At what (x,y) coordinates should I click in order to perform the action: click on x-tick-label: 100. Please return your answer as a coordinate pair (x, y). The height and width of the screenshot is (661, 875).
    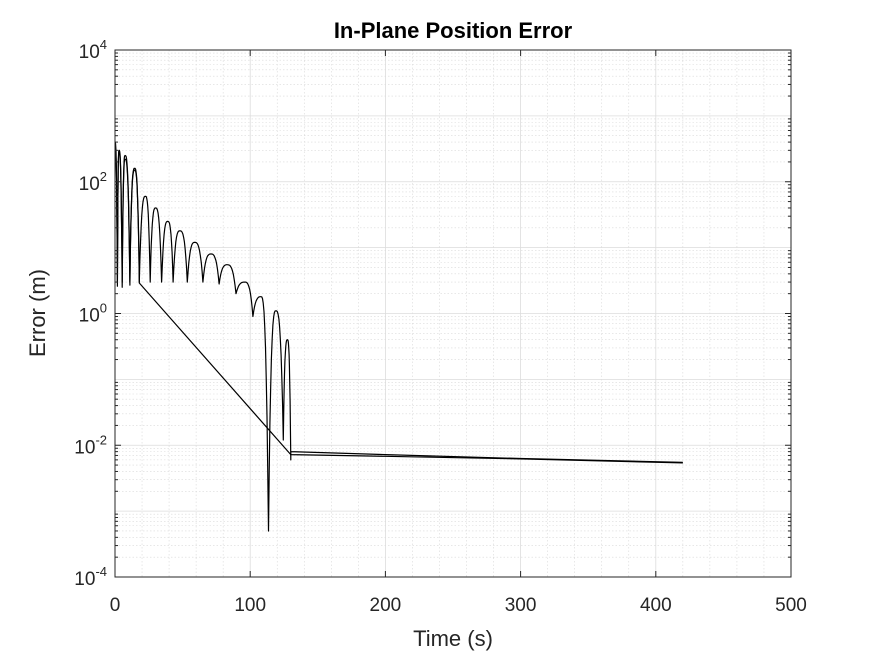
    Looking at the image, I should click on (250, 605).